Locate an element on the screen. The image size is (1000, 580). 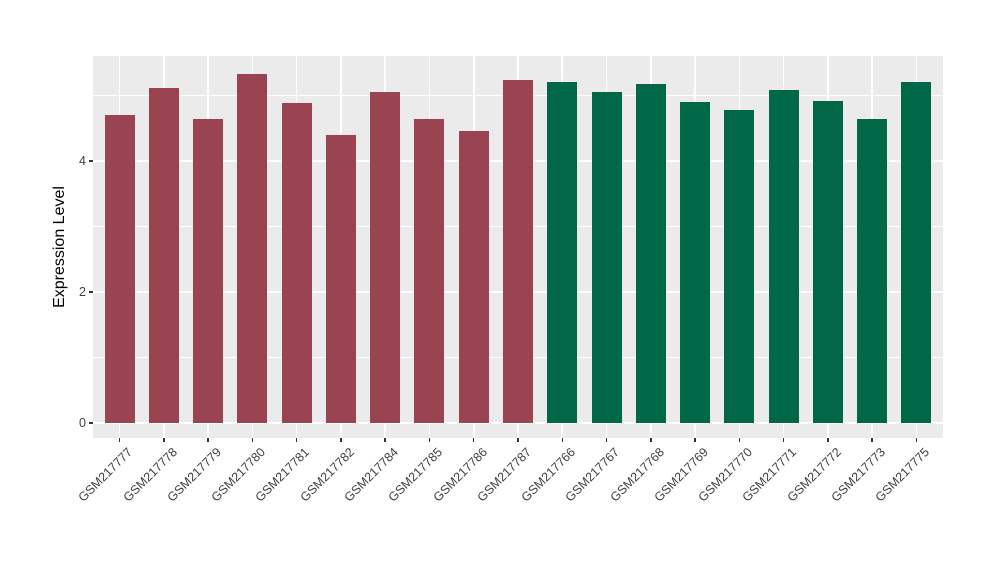
bar-GSM217787 is located at coordinates (518, 251).